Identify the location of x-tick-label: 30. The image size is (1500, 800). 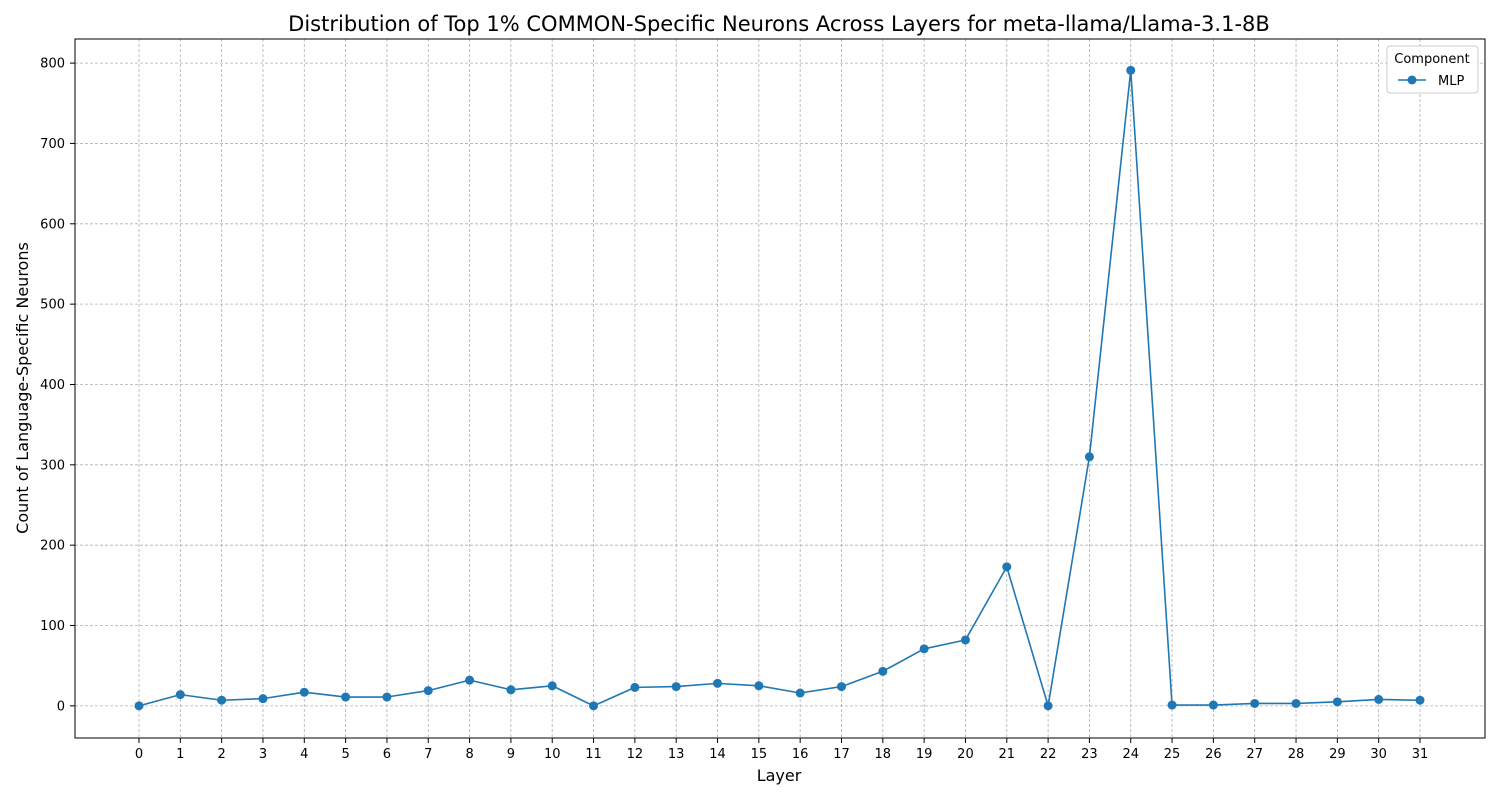
(1378, 754).